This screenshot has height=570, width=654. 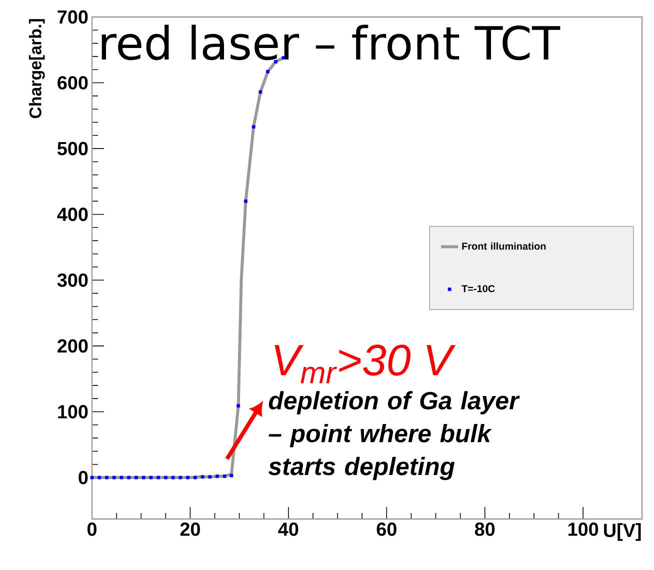 I want to click on y-tick-label: 200, so click(x=73, y=346).